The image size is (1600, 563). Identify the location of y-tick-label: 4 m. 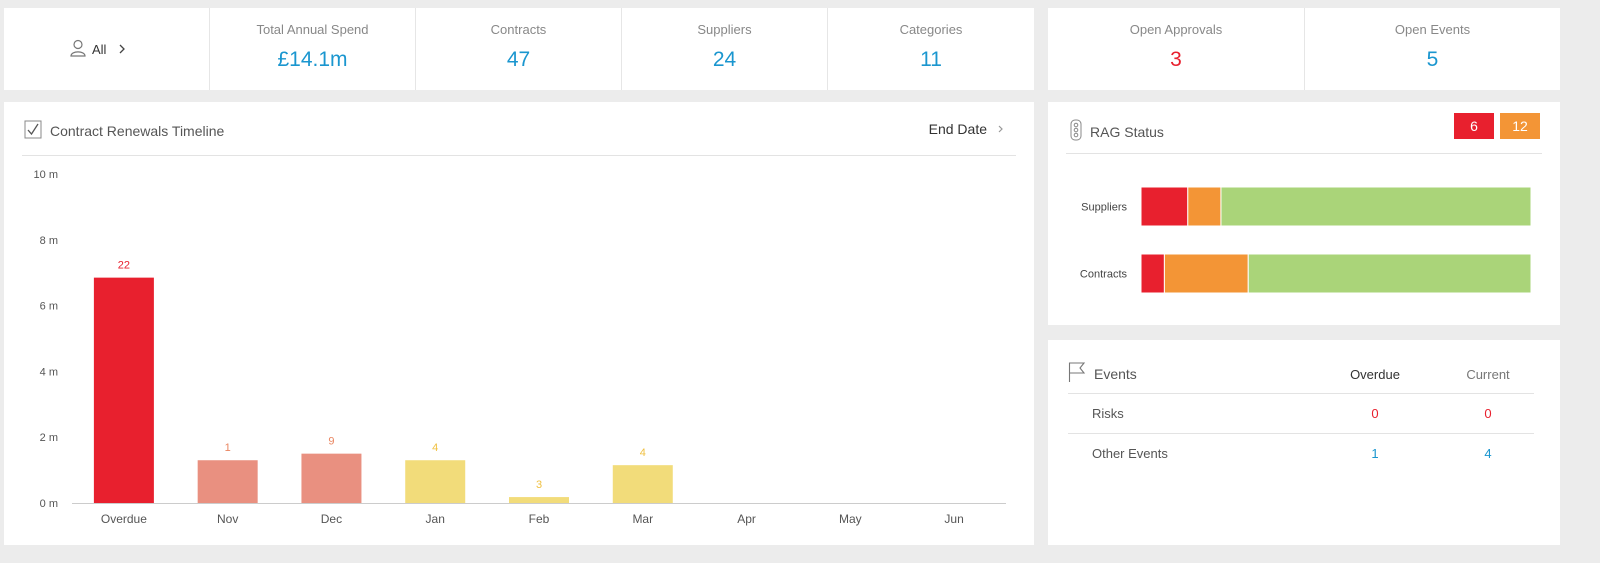
(49, 372).